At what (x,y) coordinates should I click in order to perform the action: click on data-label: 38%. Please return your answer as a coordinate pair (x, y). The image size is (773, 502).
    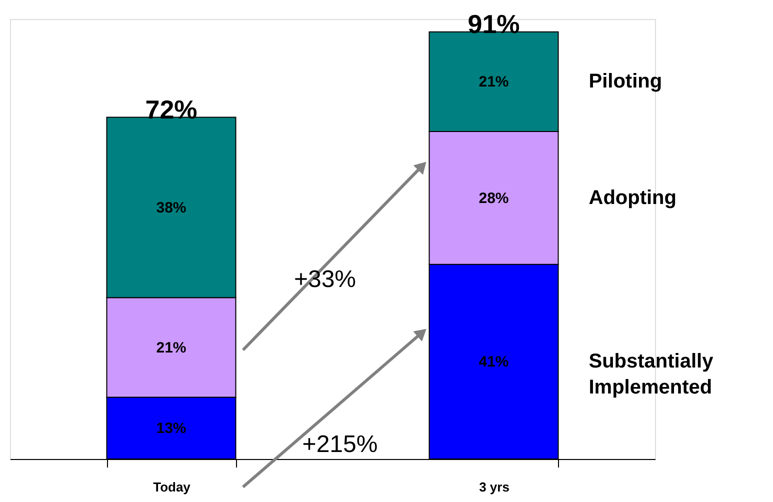
    Looking at the image, I should click on (171, 207).